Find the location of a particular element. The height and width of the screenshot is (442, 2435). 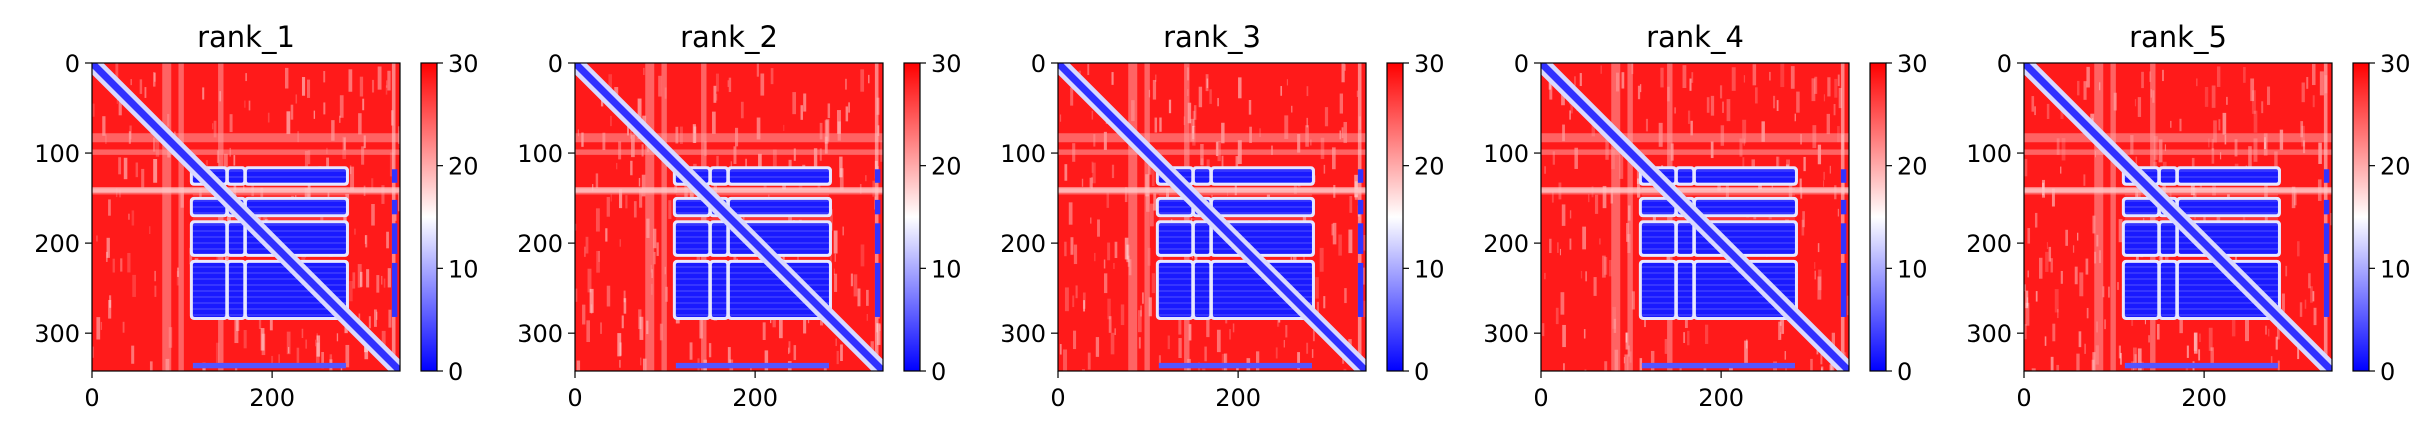

x-tick-label: 0 is located at coordinates (2023, 398).